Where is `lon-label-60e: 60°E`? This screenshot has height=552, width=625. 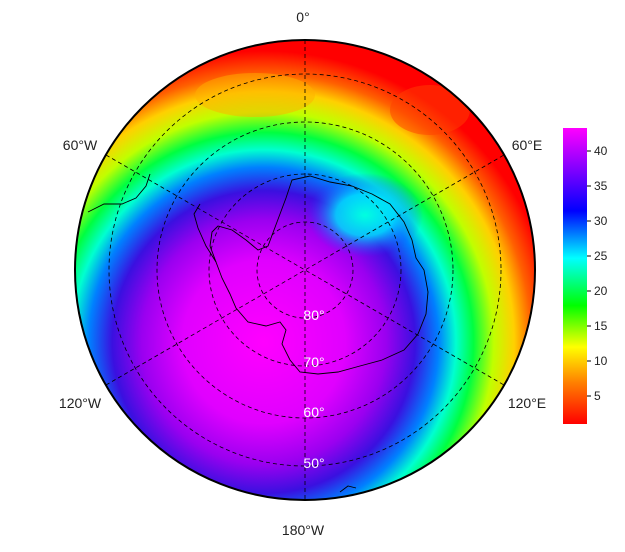 lon-label-60e: 60°E is located at coordinates (527, 145).